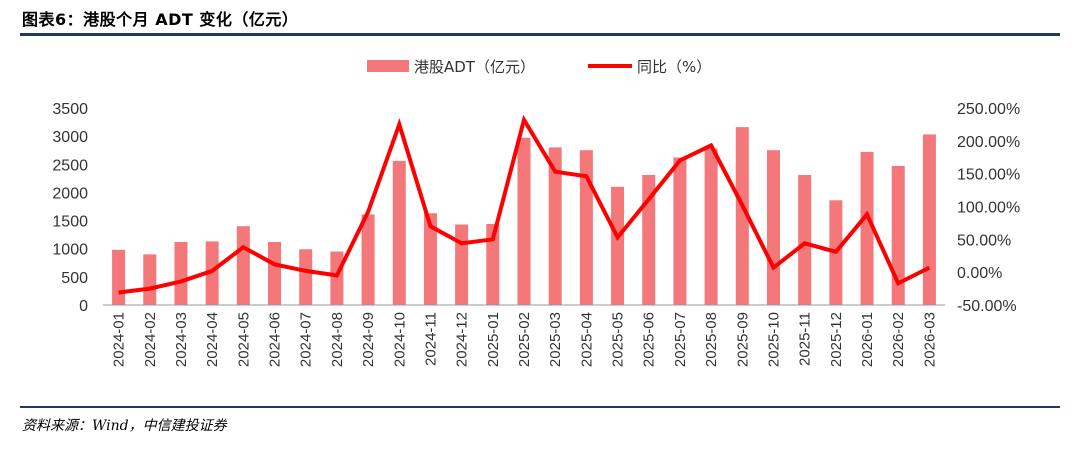 This screenshot has height=449, width=1080. Describe the element at coordinates (243, 339) in the screenshot. I see `x-tick-label: 2024-05` at that location.